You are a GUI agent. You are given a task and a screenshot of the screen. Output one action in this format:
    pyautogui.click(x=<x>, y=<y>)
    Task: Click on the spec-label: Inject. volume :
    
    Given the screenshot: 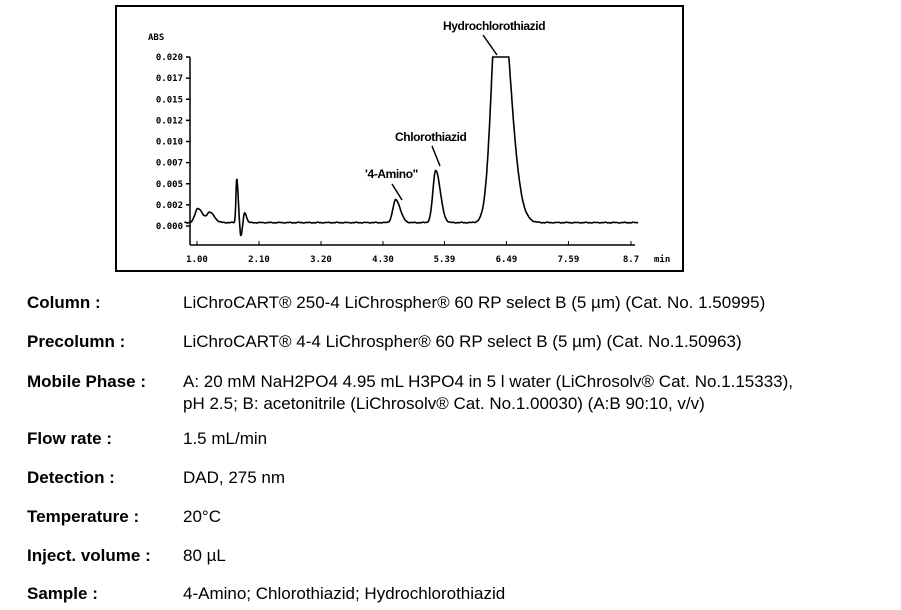 What is the action you would take?
    pyautogui.click(x=89, y=555)
    